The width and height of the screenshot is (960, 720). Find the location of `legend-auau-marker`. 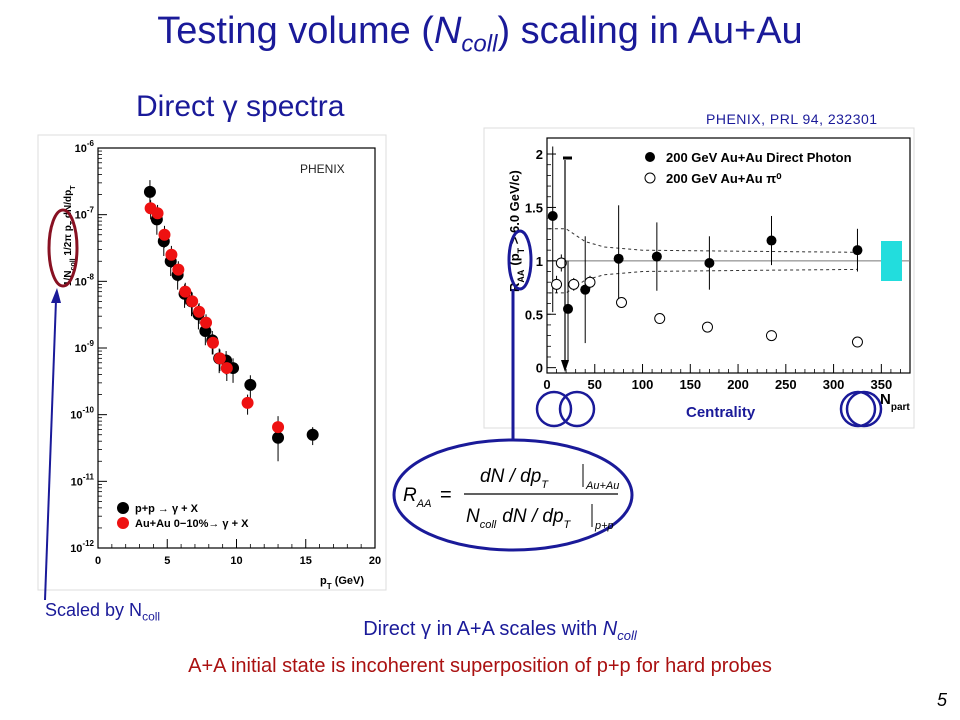

legend-auau-marker is located at coordinates (123, 523).